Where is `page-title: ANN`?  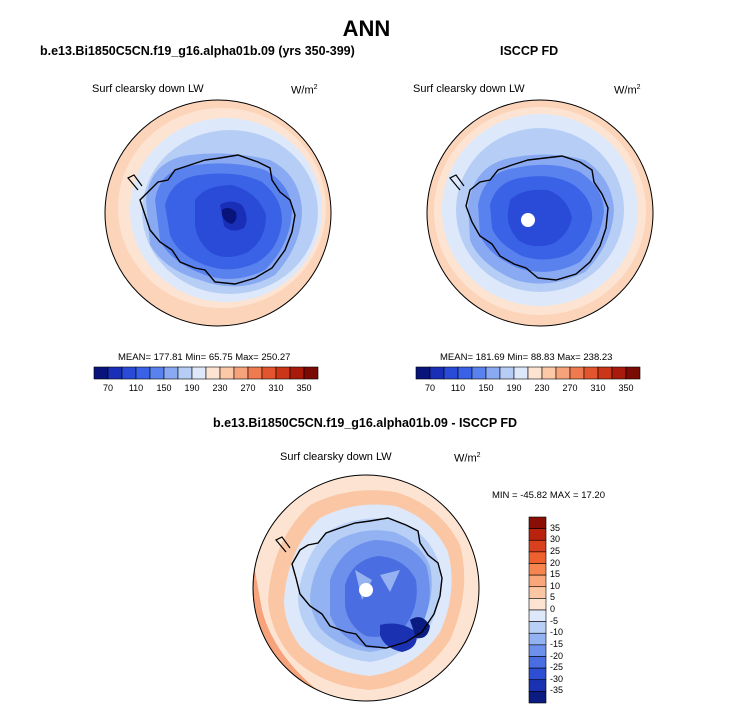 page-title: ANN is located at coordinates (366, 28).